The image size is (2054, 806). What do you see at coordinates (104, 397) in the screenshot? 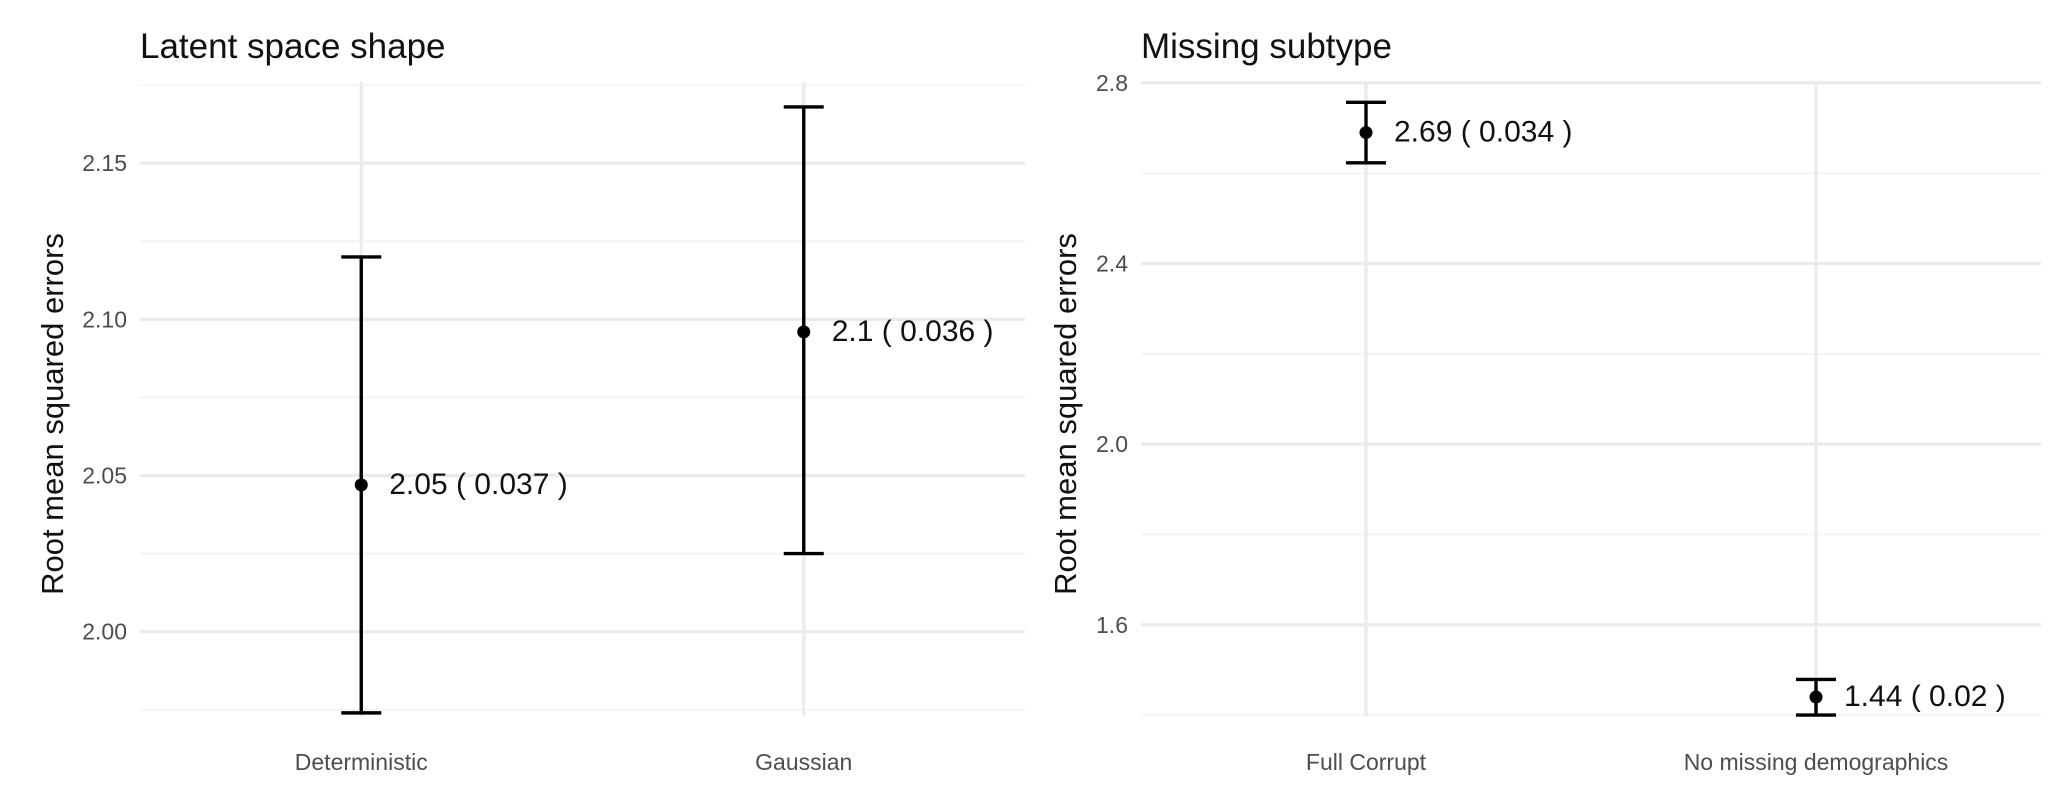
I see `y-tick-labels: 2.00 2.05 2.10 2.15` at bounding box center [104, 397].